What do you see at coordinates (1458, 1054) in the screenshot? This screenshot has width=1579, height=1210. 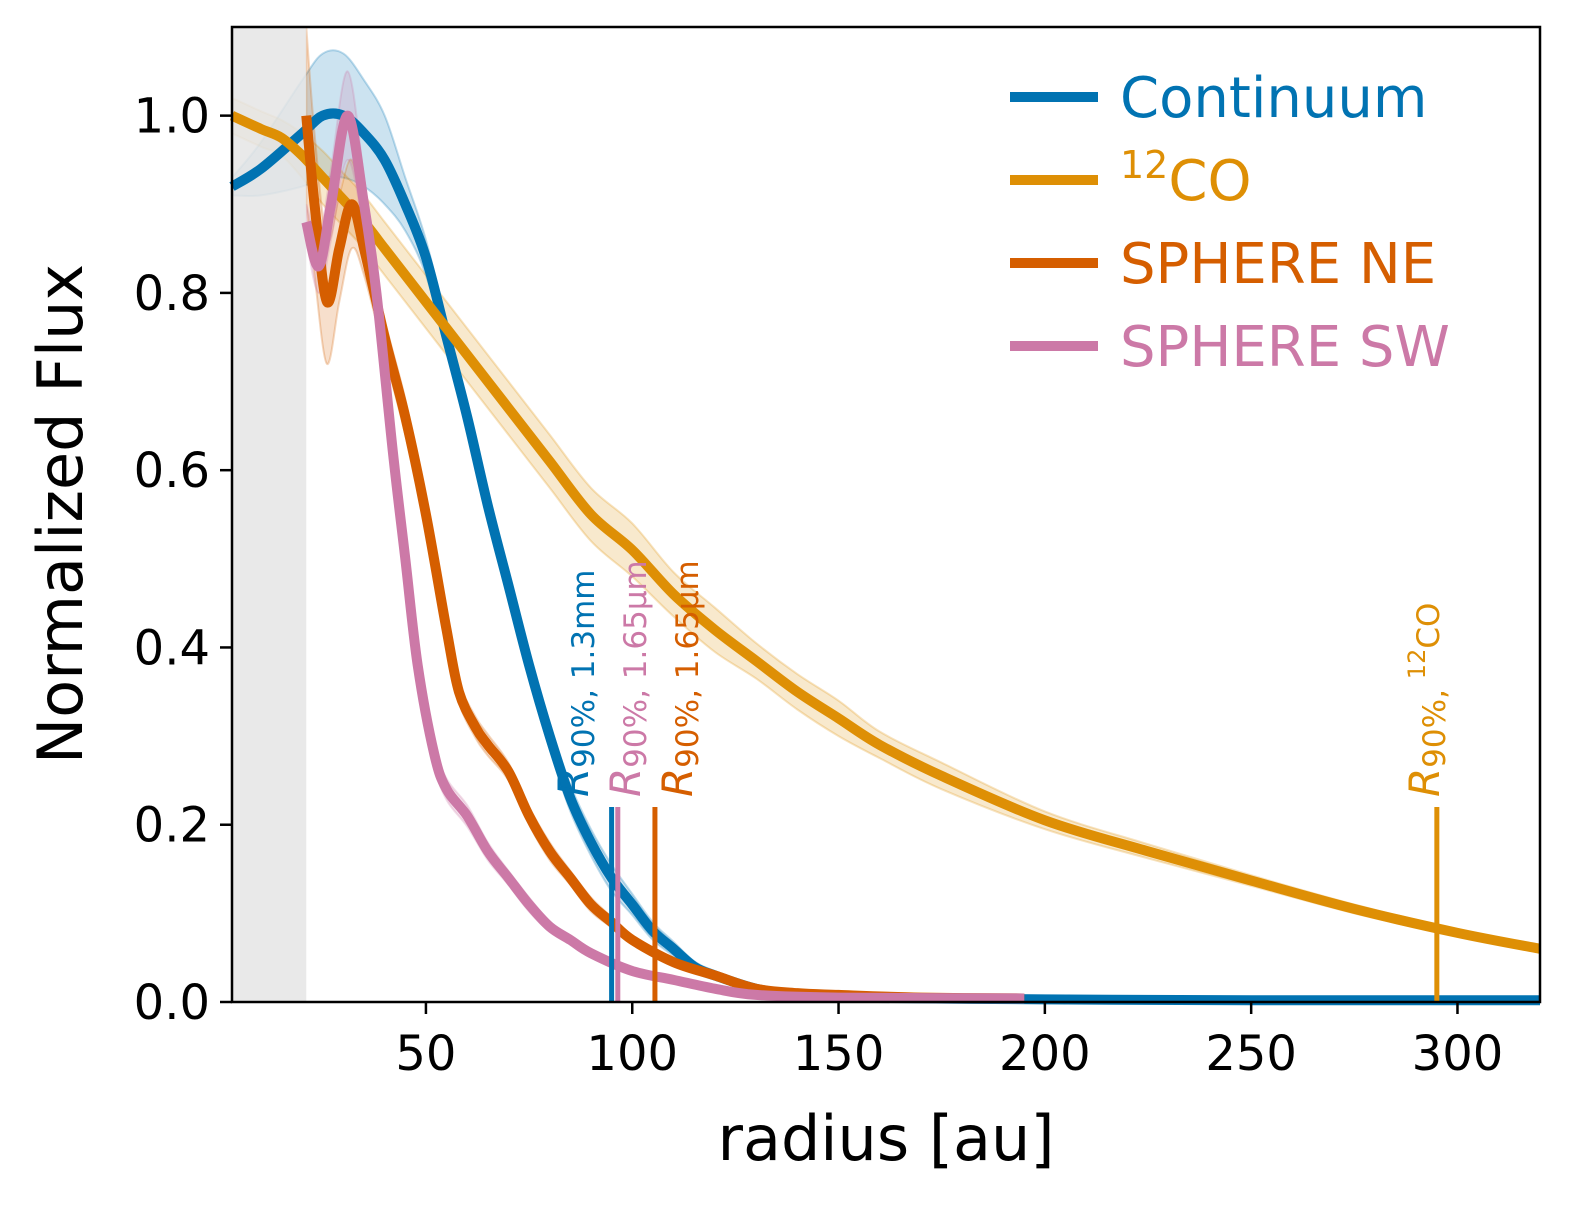 I see `x-tick-label: 300` at bounding box center [1458, 1054].